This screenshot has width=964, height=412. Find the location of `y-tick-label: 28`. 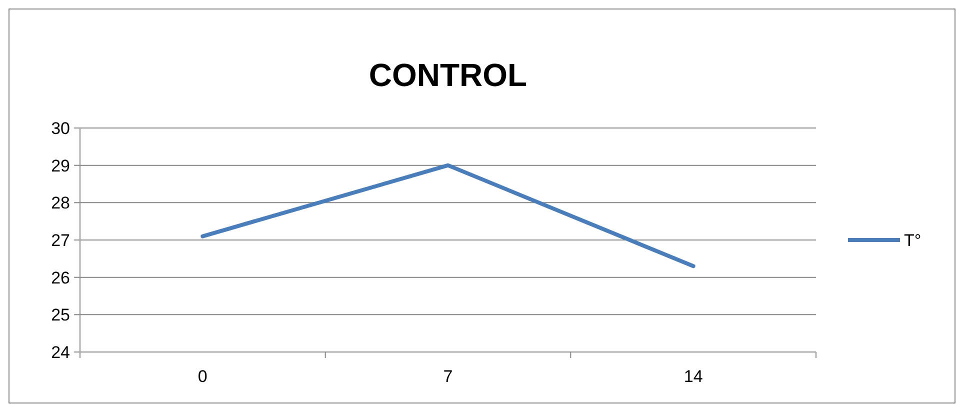

y-tick-label: 28 is located at coordinates (60, 203).